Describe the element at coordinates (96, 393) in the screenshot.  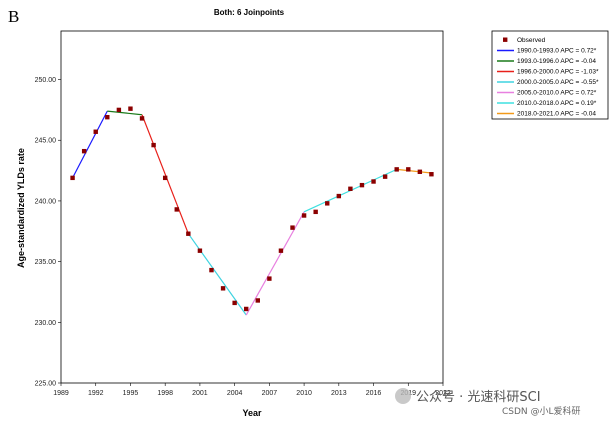
I see `x-tick-label: 1992` at that location.